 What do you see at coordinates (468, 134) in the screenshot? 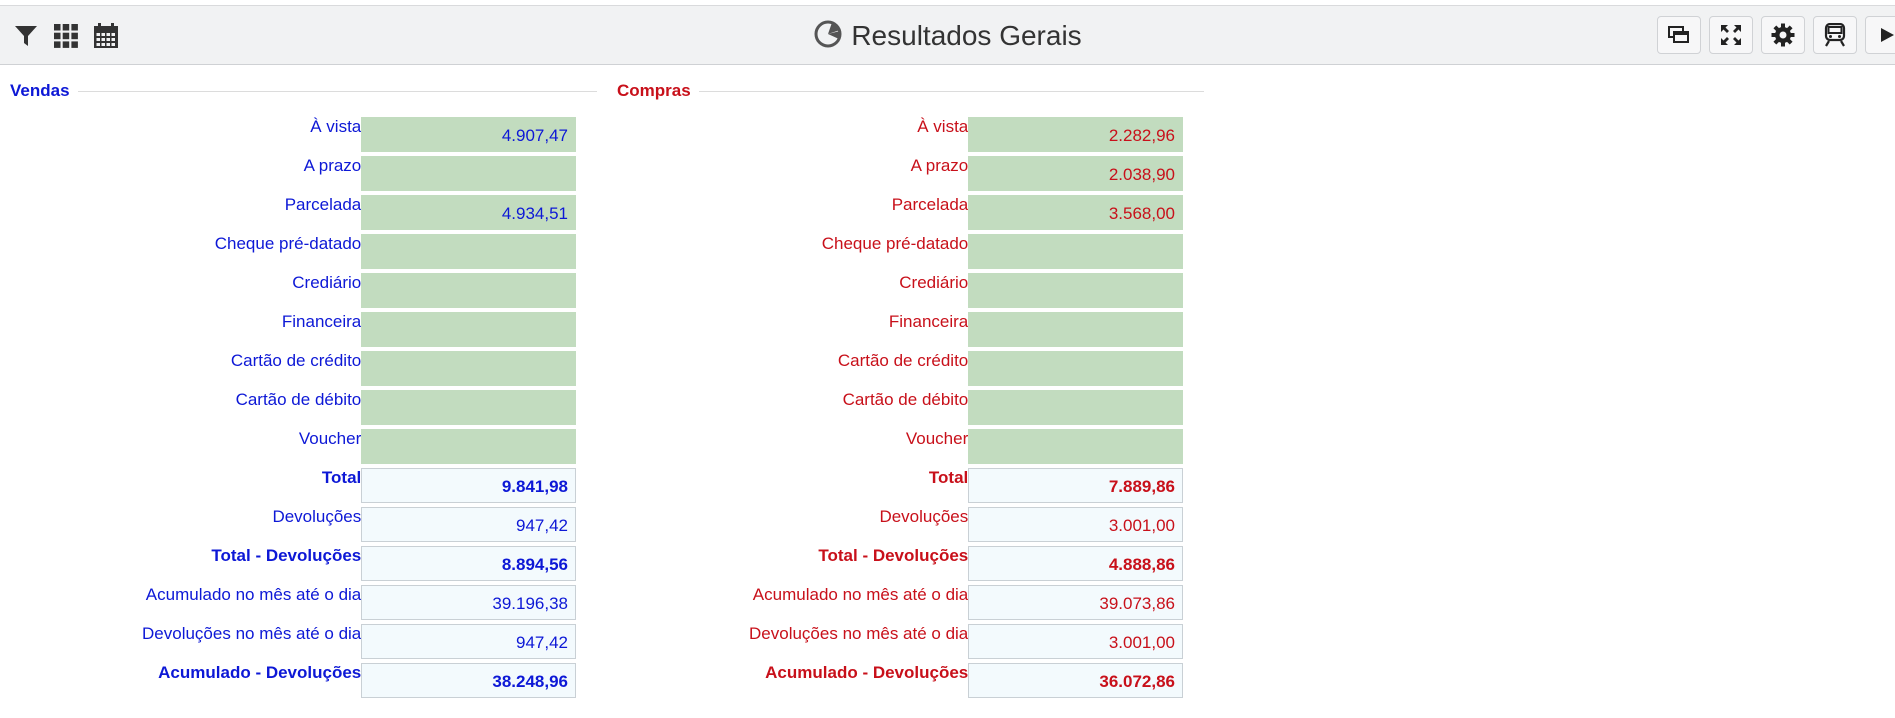
I see `value-field: 4.907,47` at bounding box center [468, 134].